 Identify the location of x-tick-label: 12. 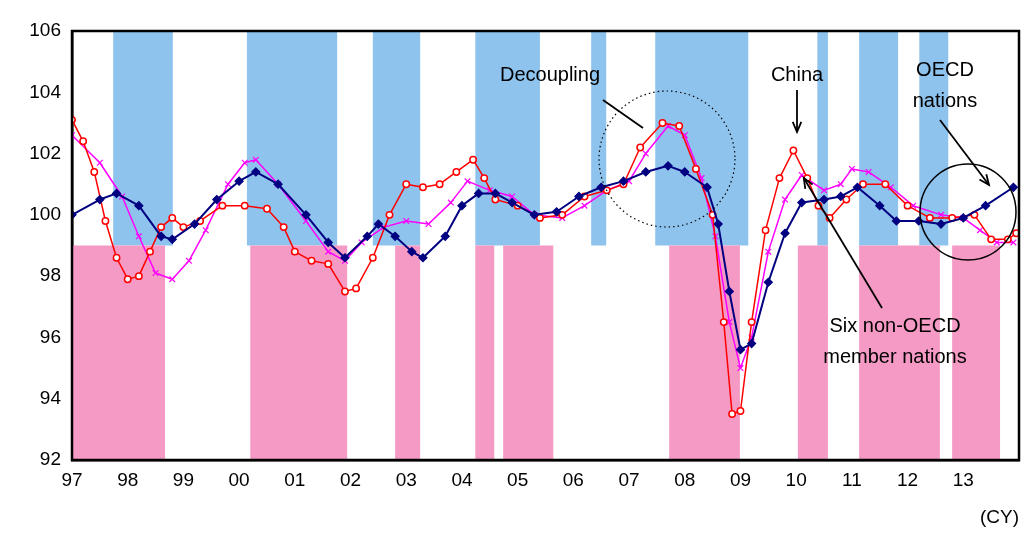
(908, 479).